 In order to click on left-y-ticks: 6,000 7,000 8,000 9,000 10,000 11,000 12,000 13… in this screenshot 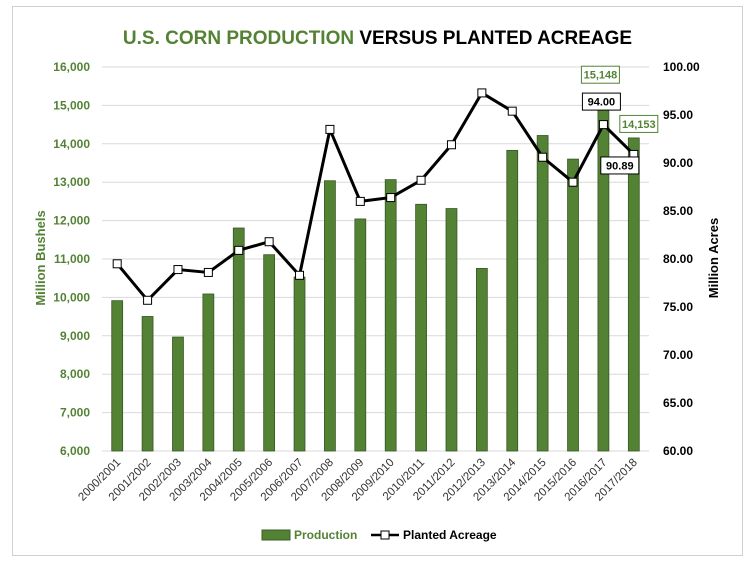, I will do `click(71, 259)`.